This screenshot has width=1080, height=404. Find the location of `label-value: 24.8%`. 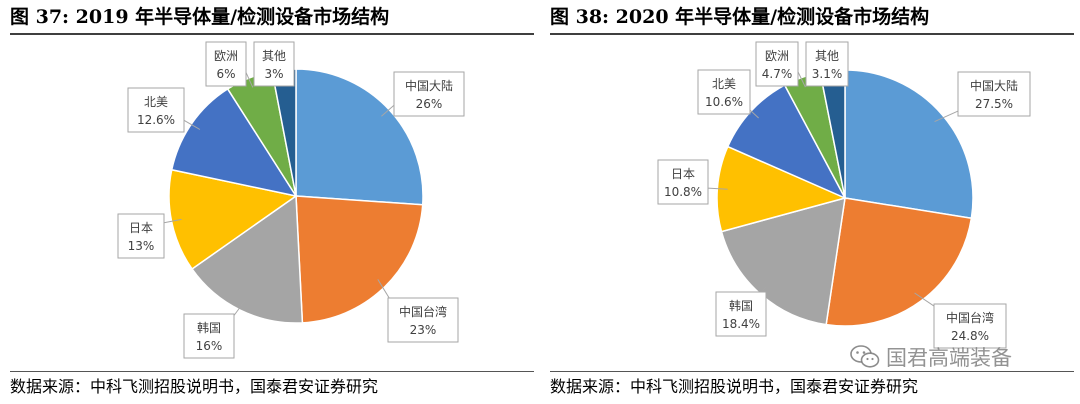

label-value: 24.8% is located at coordinates (970, 336).